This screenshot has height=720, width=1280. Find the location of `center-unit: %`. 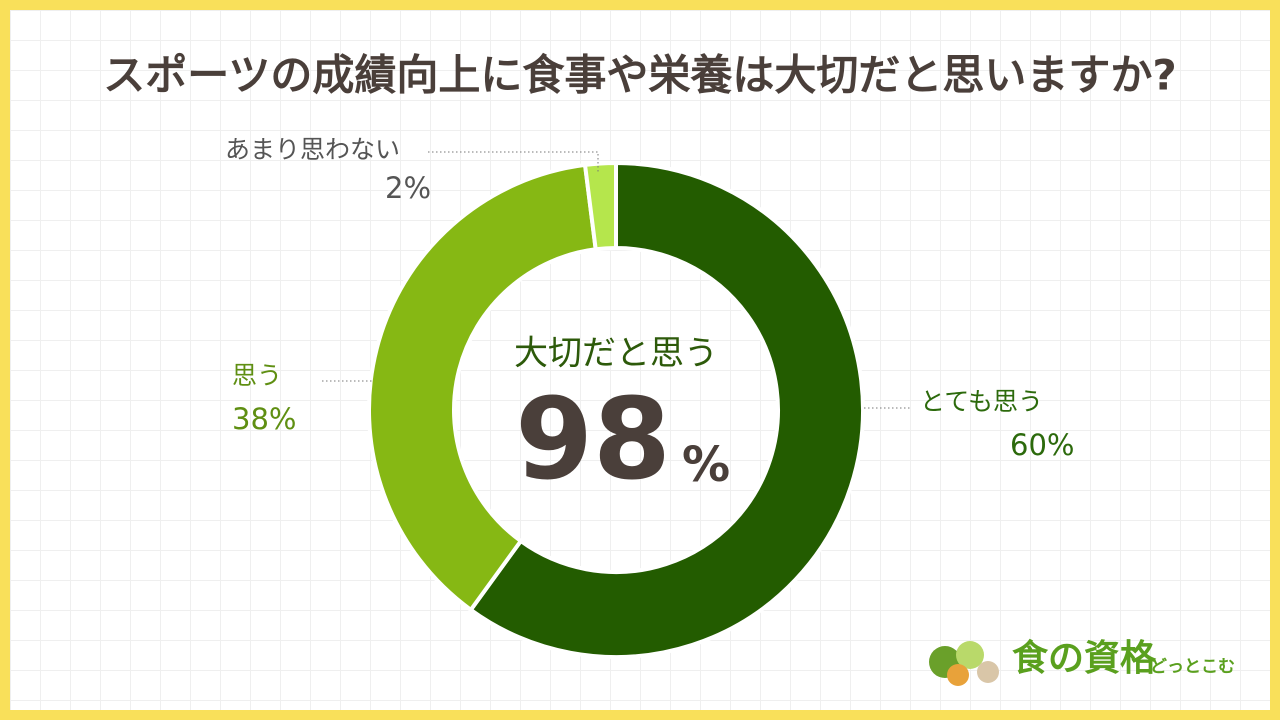

center-unit: % is located at coordinates (706, 465).